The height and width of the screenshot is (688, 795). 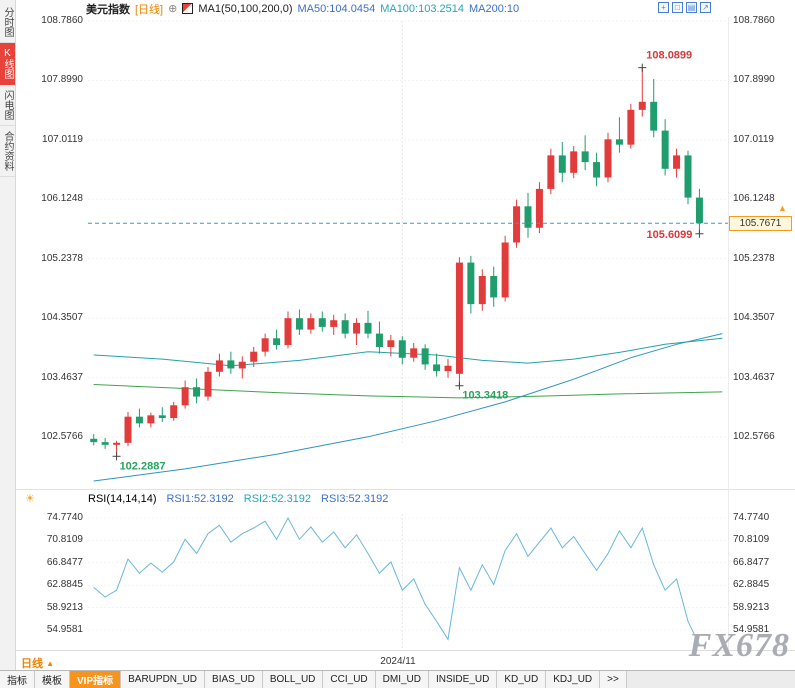 I want to click on tab-vip-indicator: VIP指标, so click(x=96, y=679).